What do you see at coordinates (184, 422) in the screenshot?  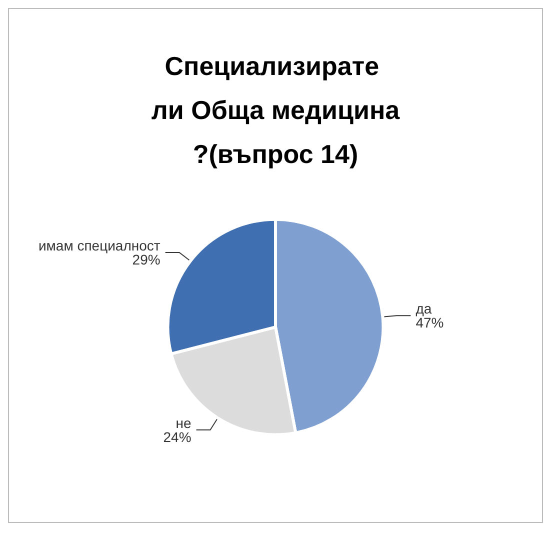 I see `slice-label: не` at bounding box center [184, 422].